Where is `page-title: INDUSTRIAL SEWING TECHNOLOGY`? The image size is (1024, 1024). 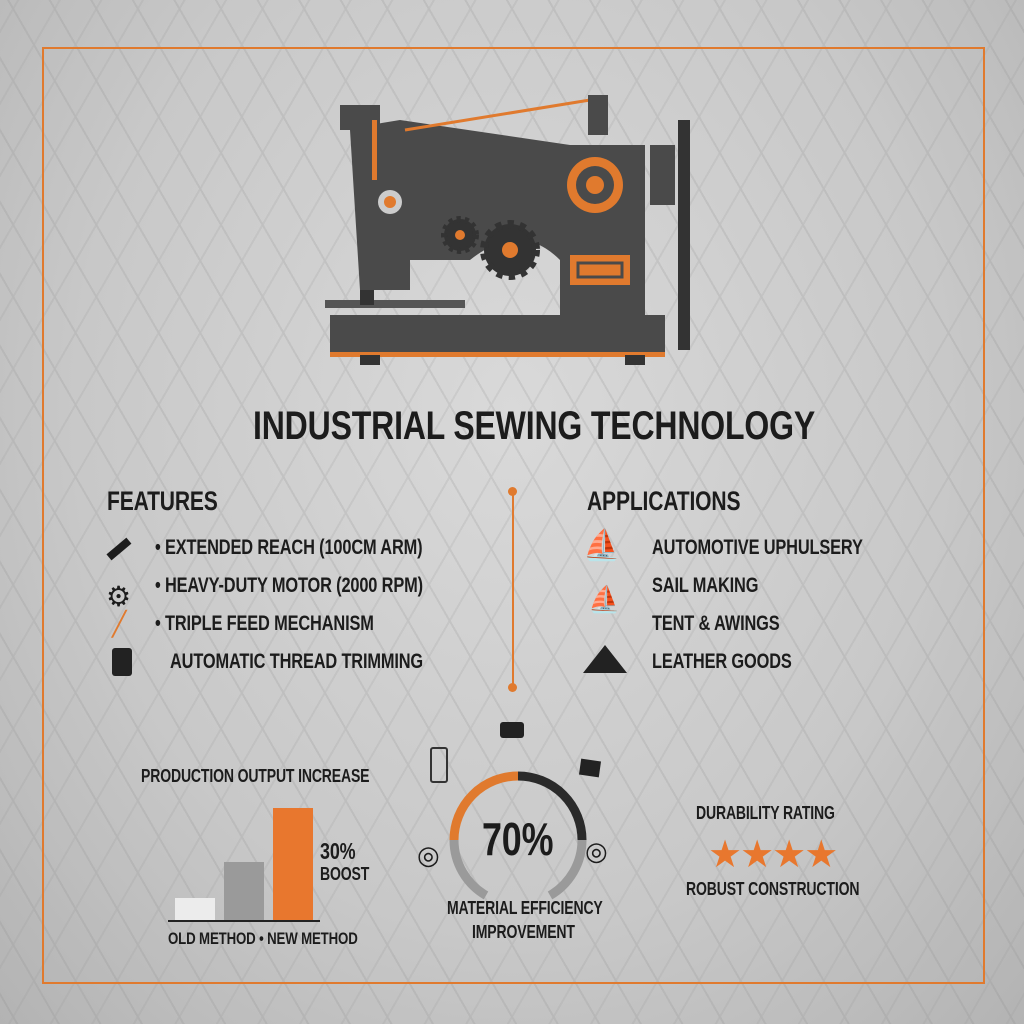
page-title: INDUSTRIAL SEWING TECHNOLOGY is located at coordinates (534, 426).